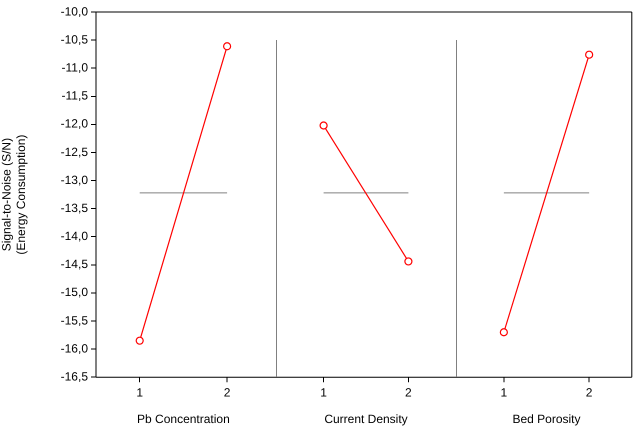 This screenshot has width=636, height=427. I want to click on y-axis-title: Signal-to-Noise (S/N) (Energy Consumption), so click(14, 194).